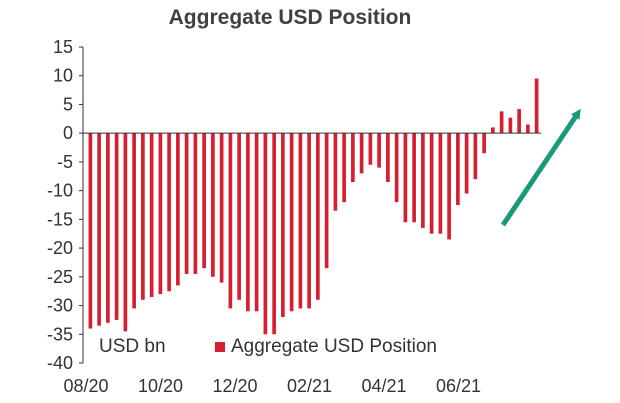 This screenshot has width=620, height=403. What do you see at coordinates (60, 277) in the screenshot?
I see `y-tick-label-8: -25` at bounding box center [60, 277].